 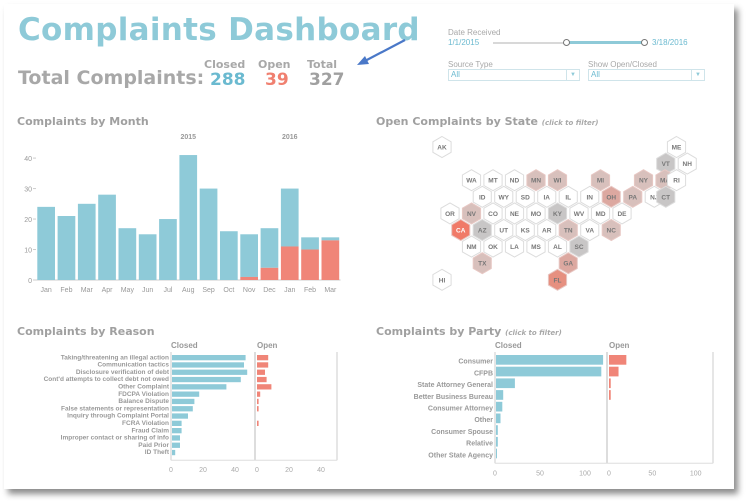 I want to click on state-label: AK, so click(x=442, y=148).